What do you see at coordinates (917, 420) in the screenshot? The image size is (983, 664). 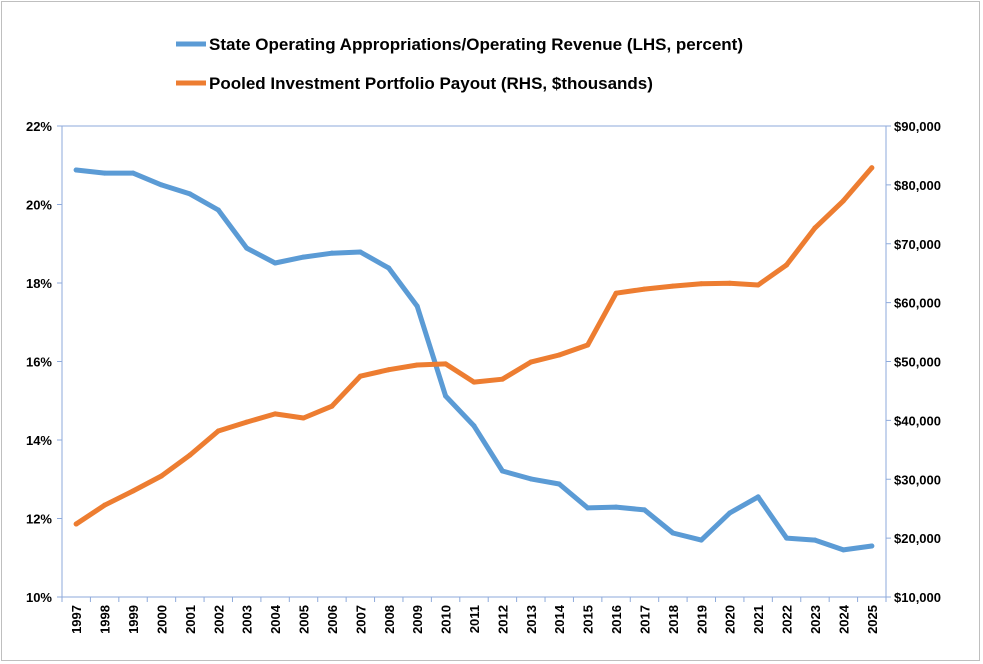 I see `right-tick-label: $40,000` at bounding box center [917, 420].